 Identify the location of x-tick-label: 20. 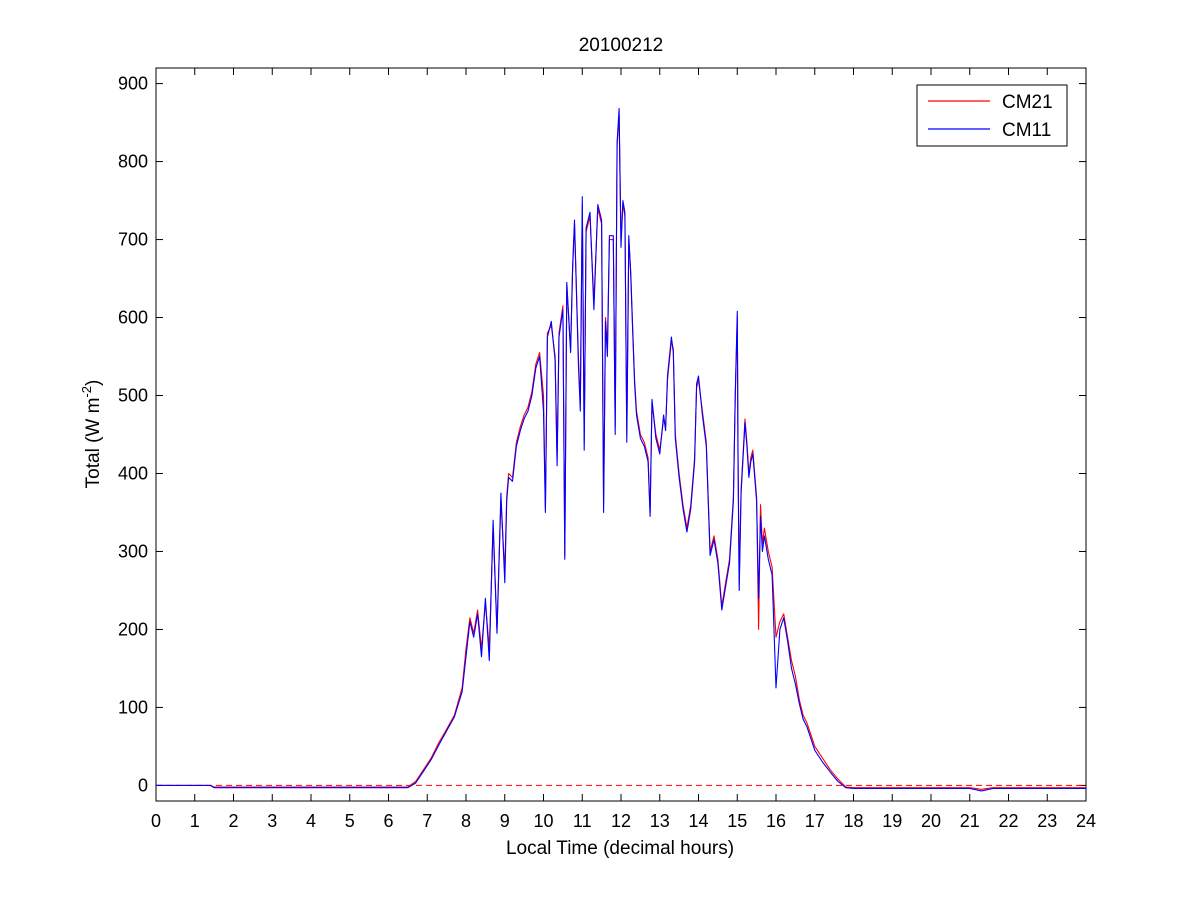
(931, 821).